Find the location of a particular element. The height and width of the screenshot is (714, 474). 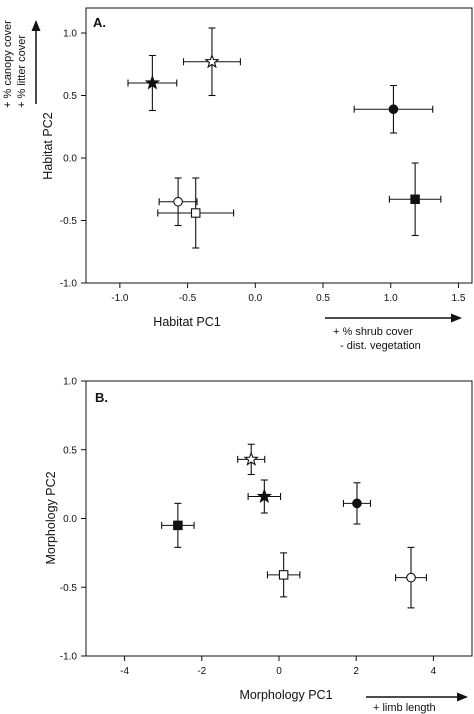

panel-a-y-ticks: -1.0 -0.5 0.0 0.5 1.0 is located at coordinates (73, 159).